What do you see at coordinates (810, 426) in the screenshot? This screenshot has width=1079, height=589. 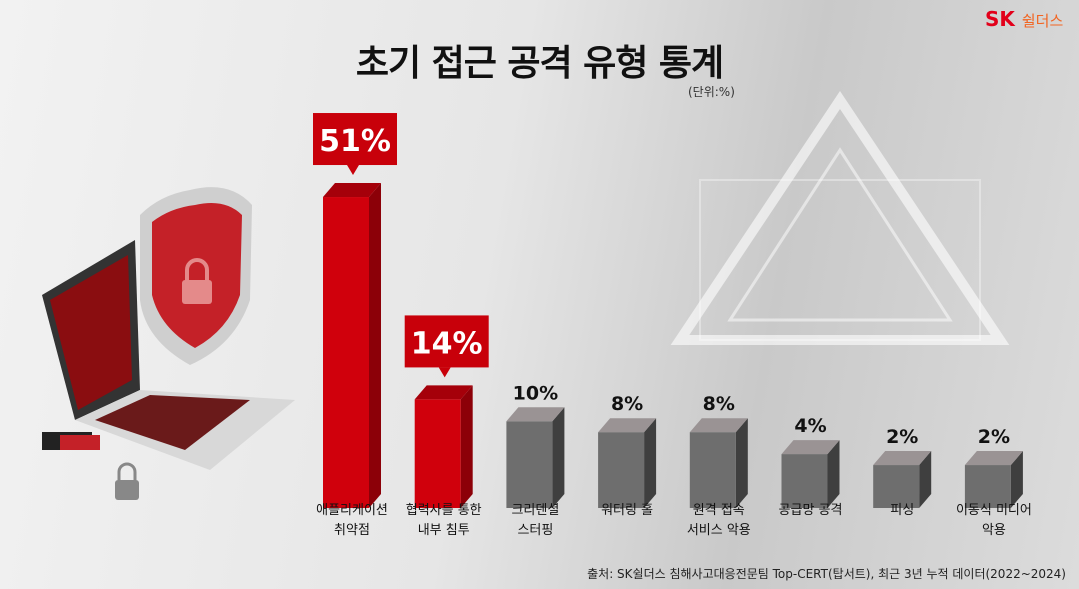 I see `data-label: 4%` at bounding box center [810, 426].